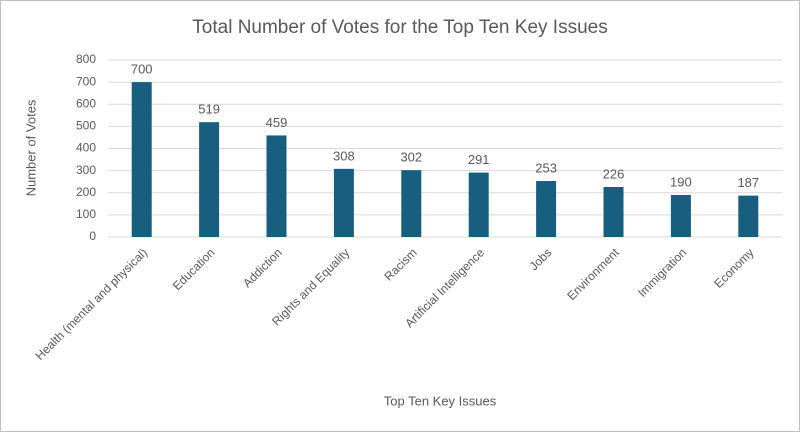  Describe the element at coordinates (86, 192) in the screenshot. I see `y-tick-label: 200` at that location.